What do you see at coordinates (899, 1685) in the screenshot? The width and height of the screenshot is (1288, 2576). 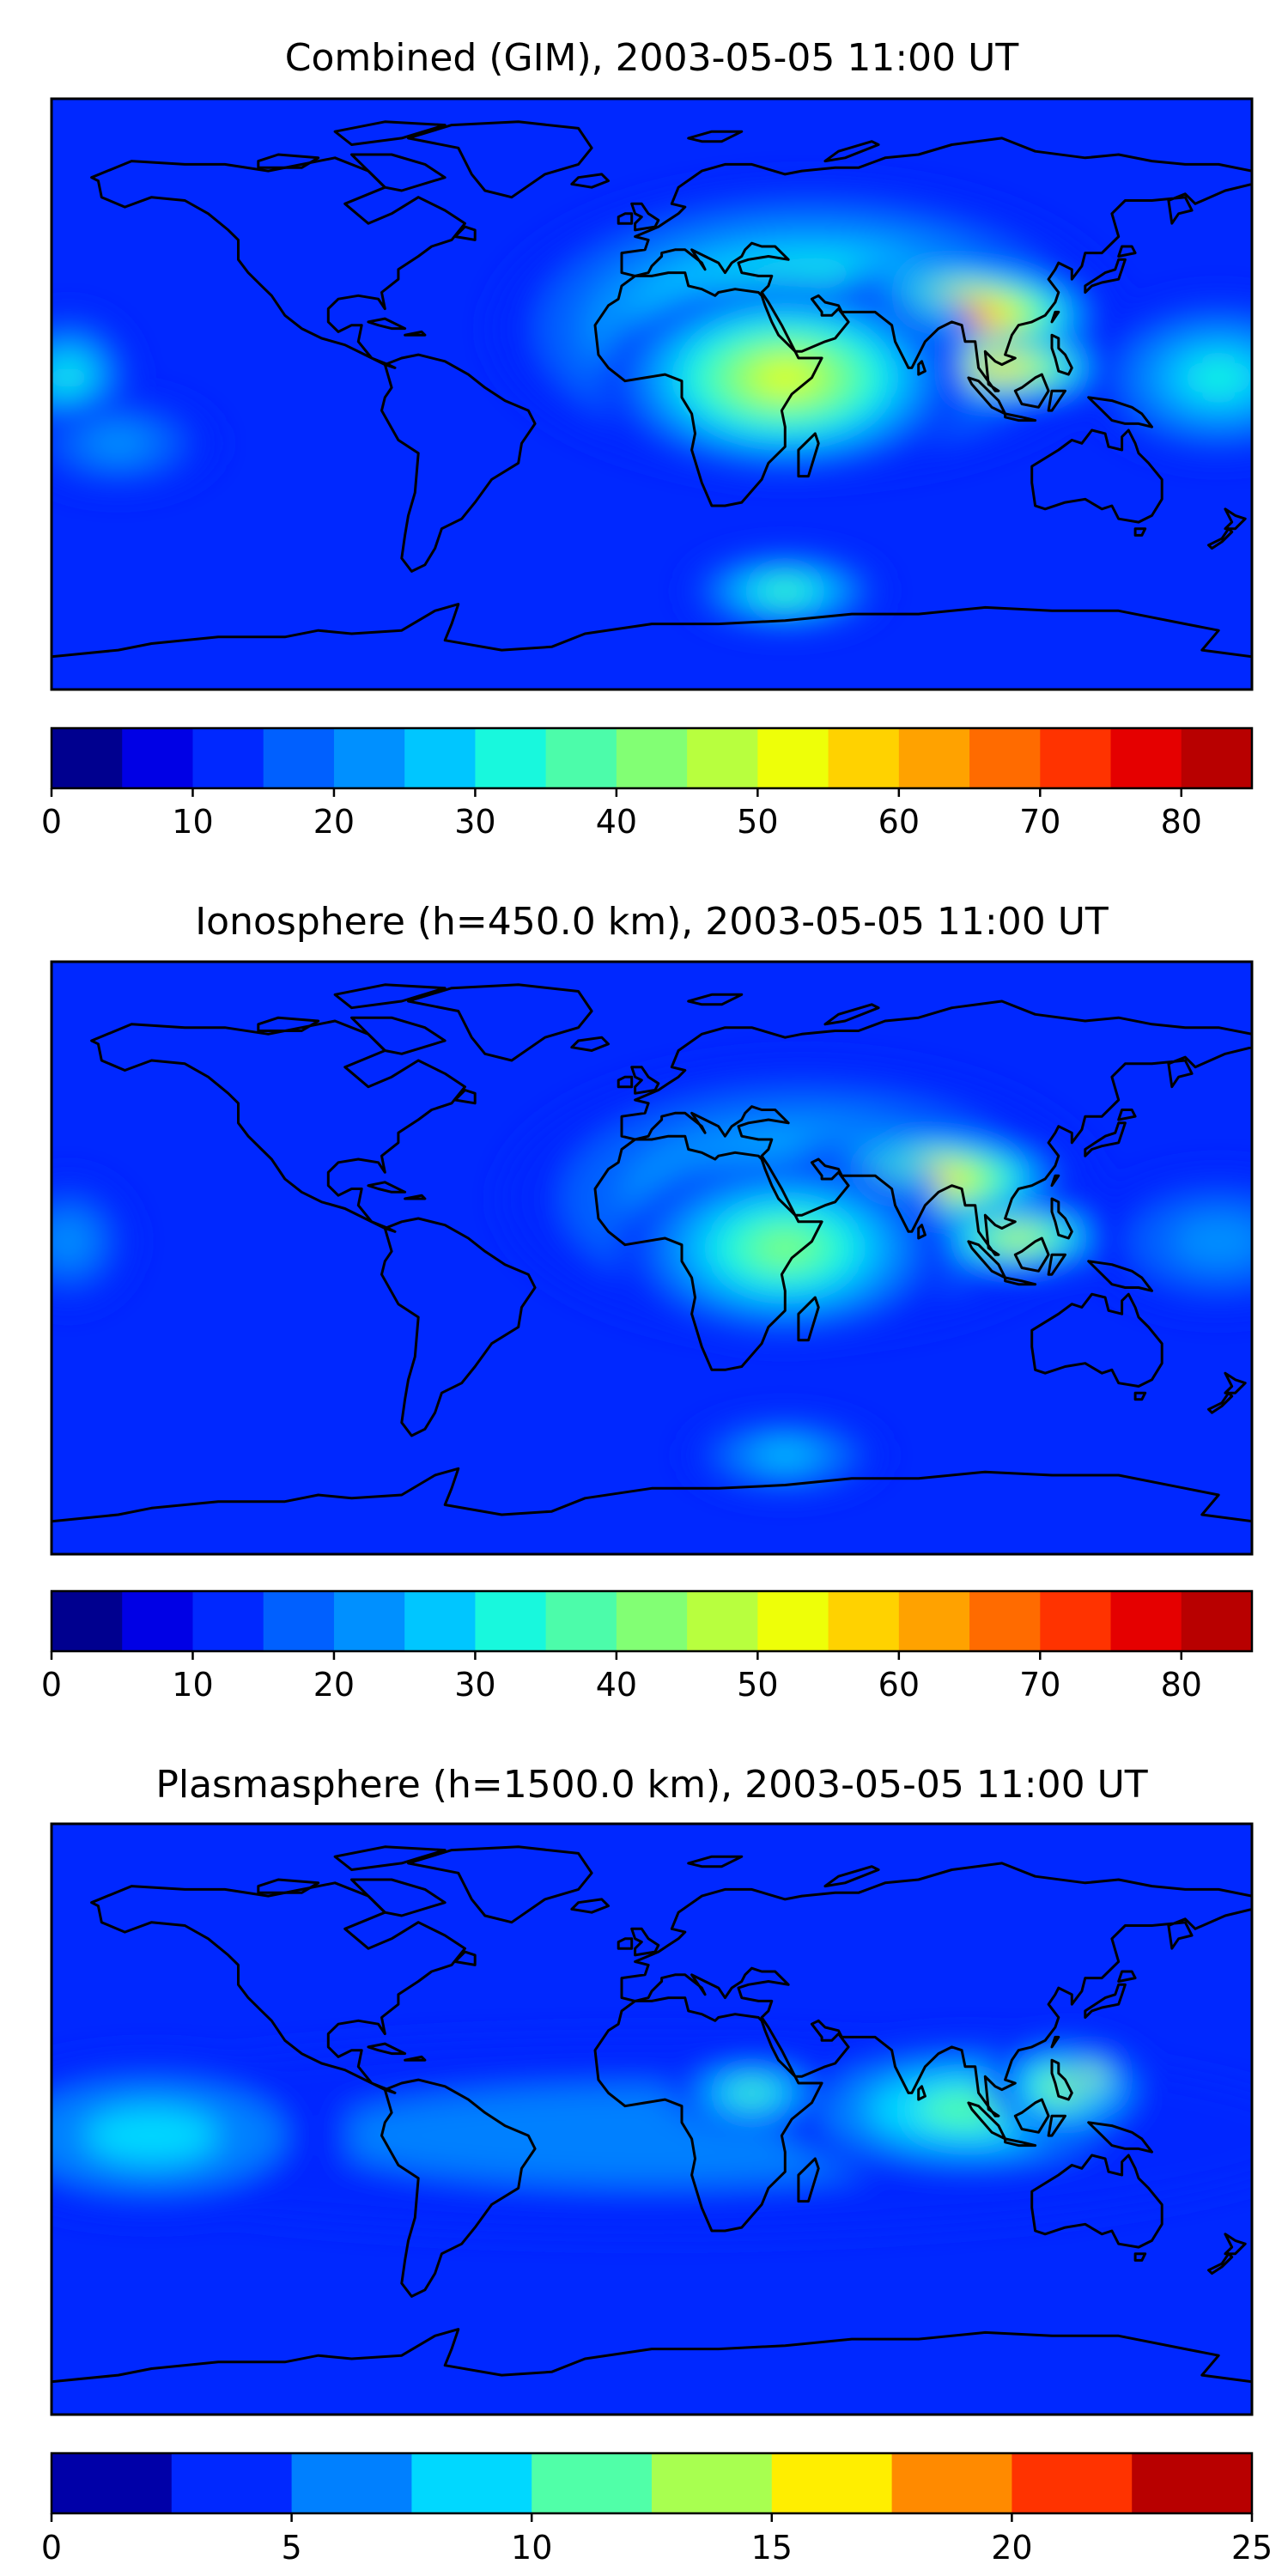 I see `colorbar-tick-label: 60` at bounding box center [899, 1685].